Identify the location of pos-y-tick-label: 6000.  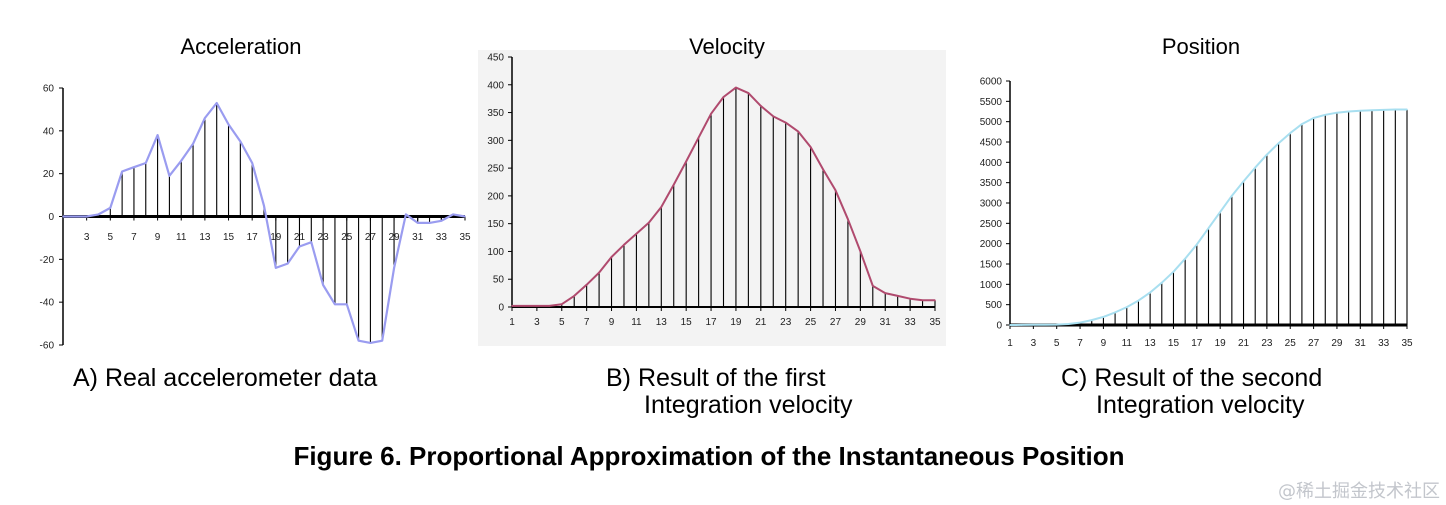
(991, 82).